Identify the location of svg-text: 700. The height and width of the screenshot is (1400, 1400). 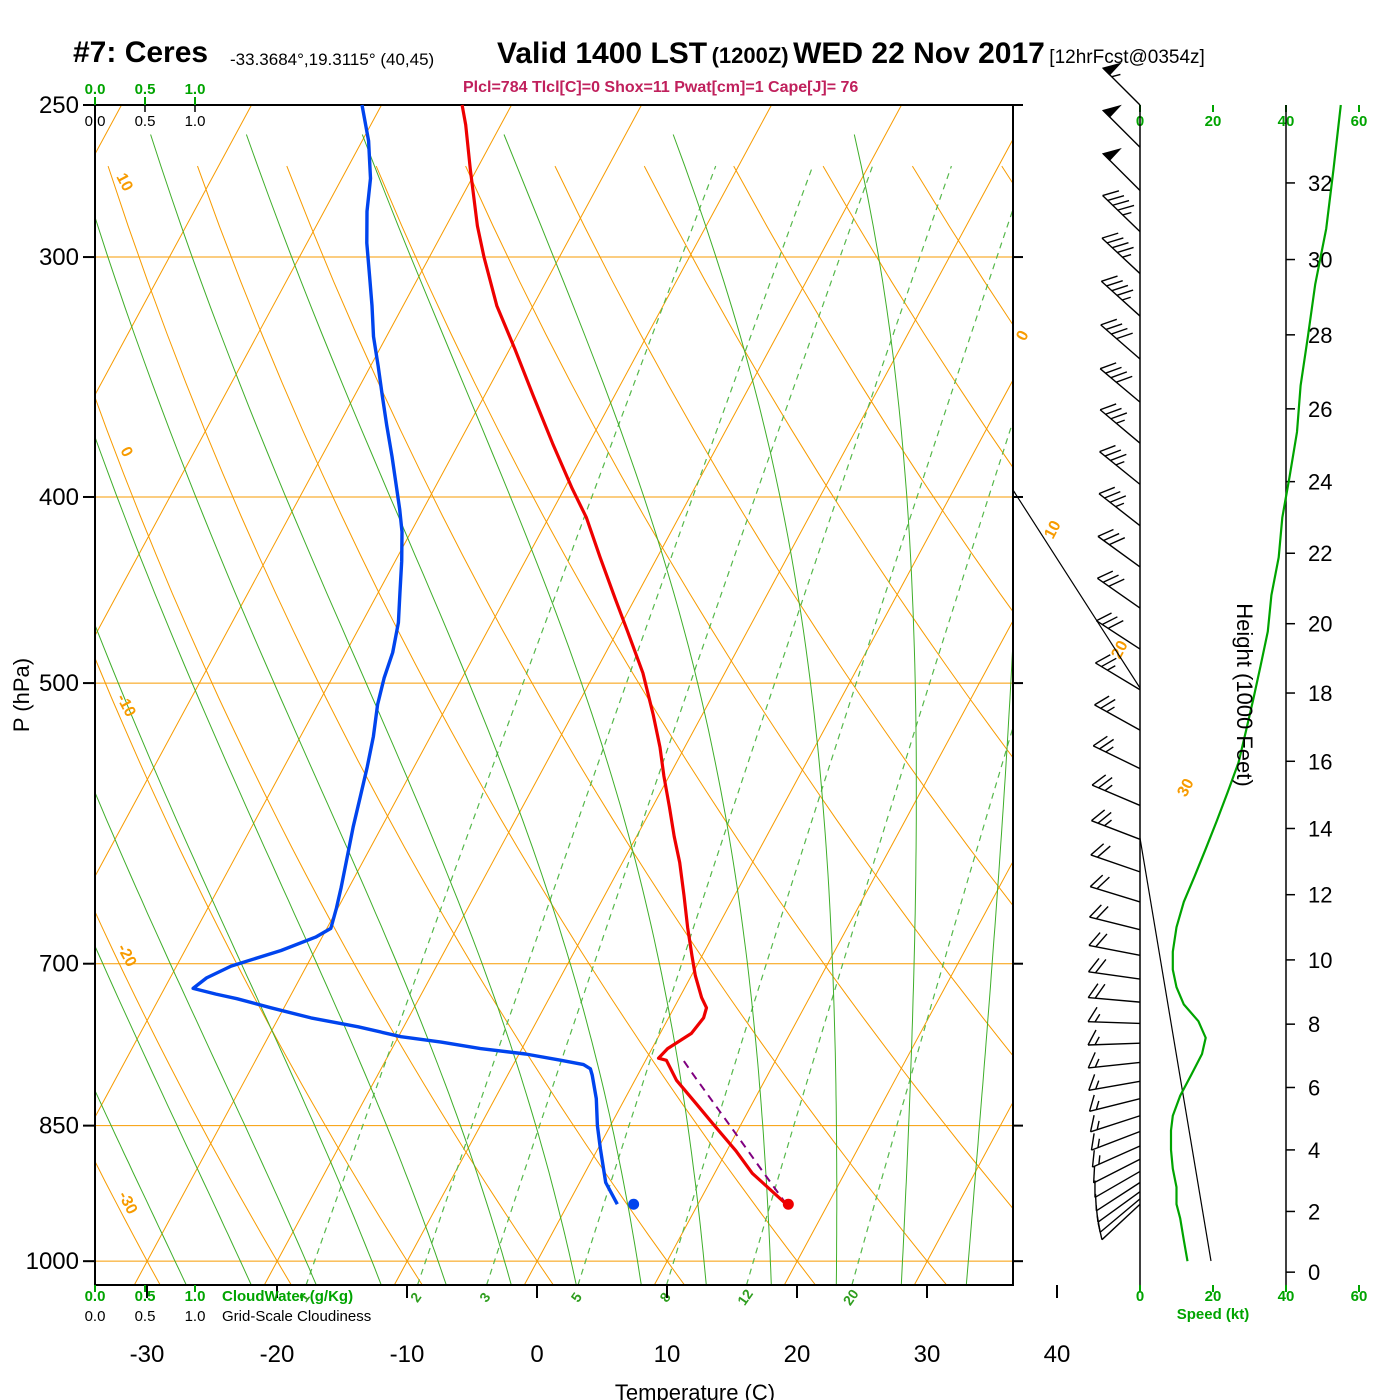
(59, 964).